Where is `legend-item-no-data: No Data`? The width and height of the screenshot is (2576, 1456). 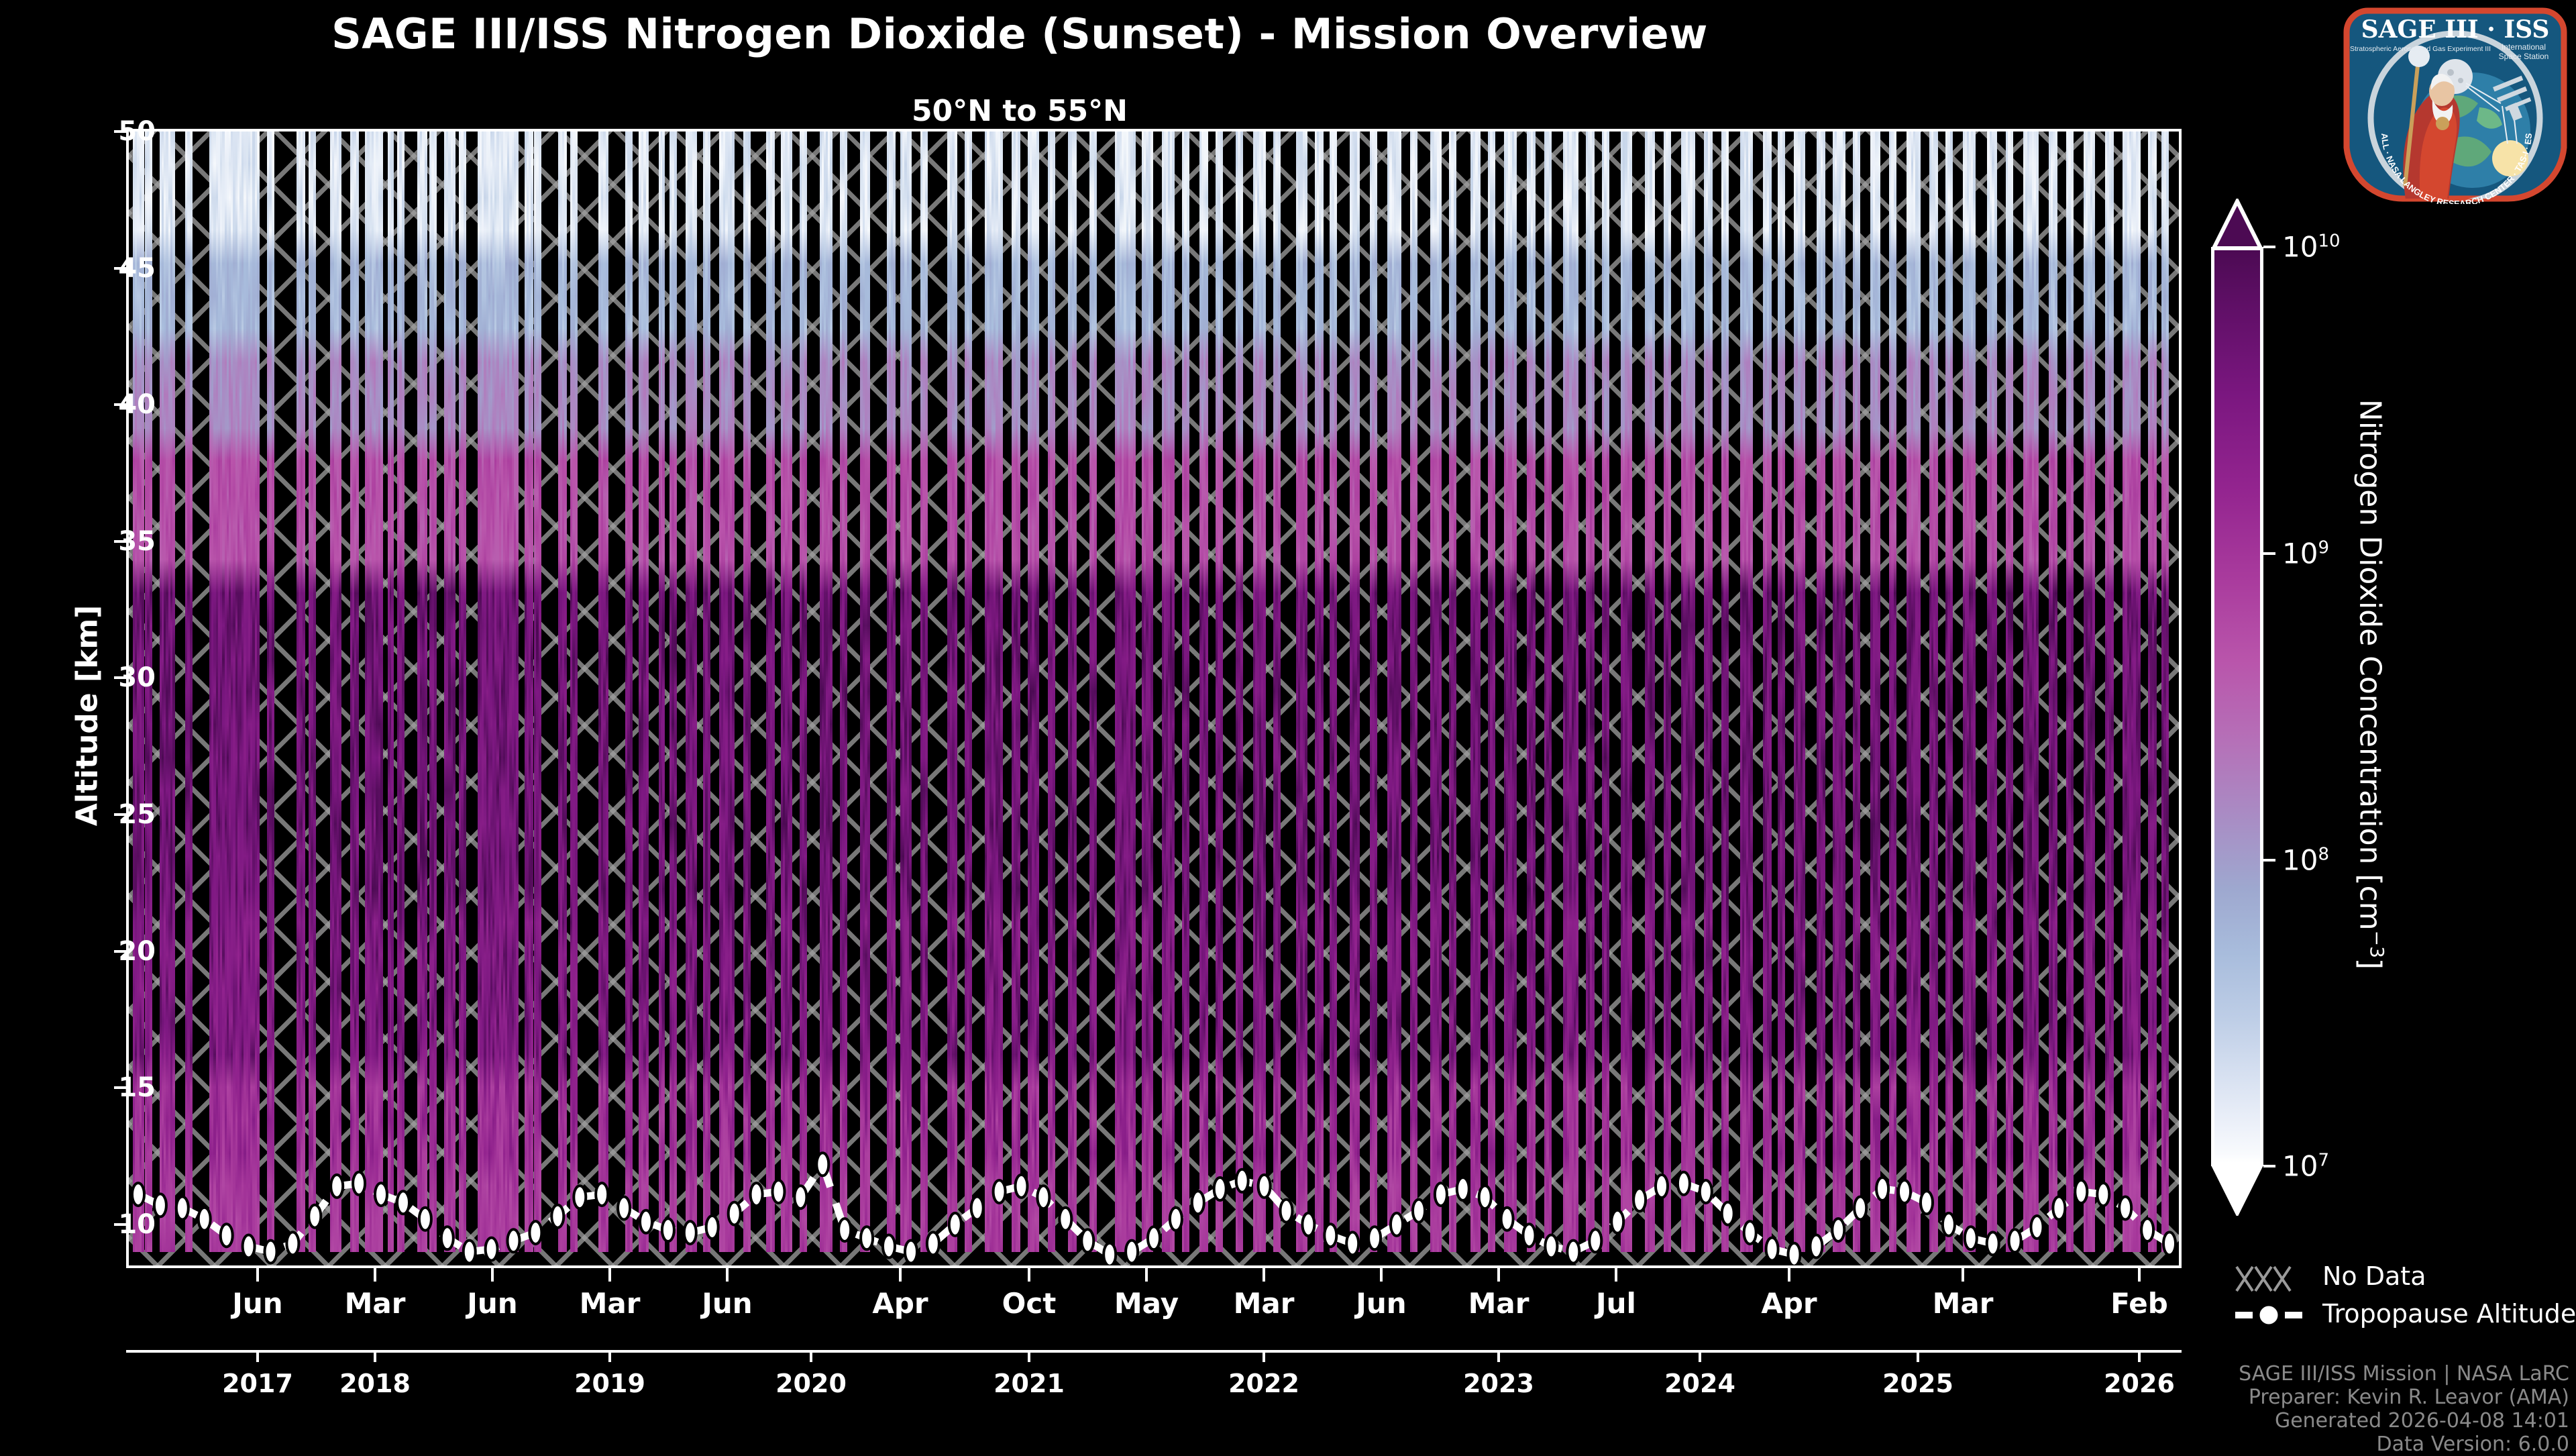
legend-item-no-data: No Data is located at coordinates (2401, 1280).